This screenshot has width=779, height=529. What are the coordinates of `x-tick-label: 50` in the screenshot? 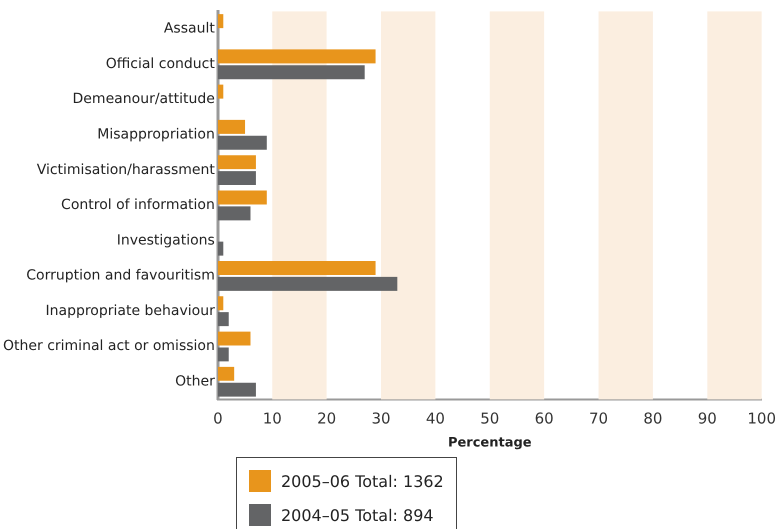 It's located at (490, 418).